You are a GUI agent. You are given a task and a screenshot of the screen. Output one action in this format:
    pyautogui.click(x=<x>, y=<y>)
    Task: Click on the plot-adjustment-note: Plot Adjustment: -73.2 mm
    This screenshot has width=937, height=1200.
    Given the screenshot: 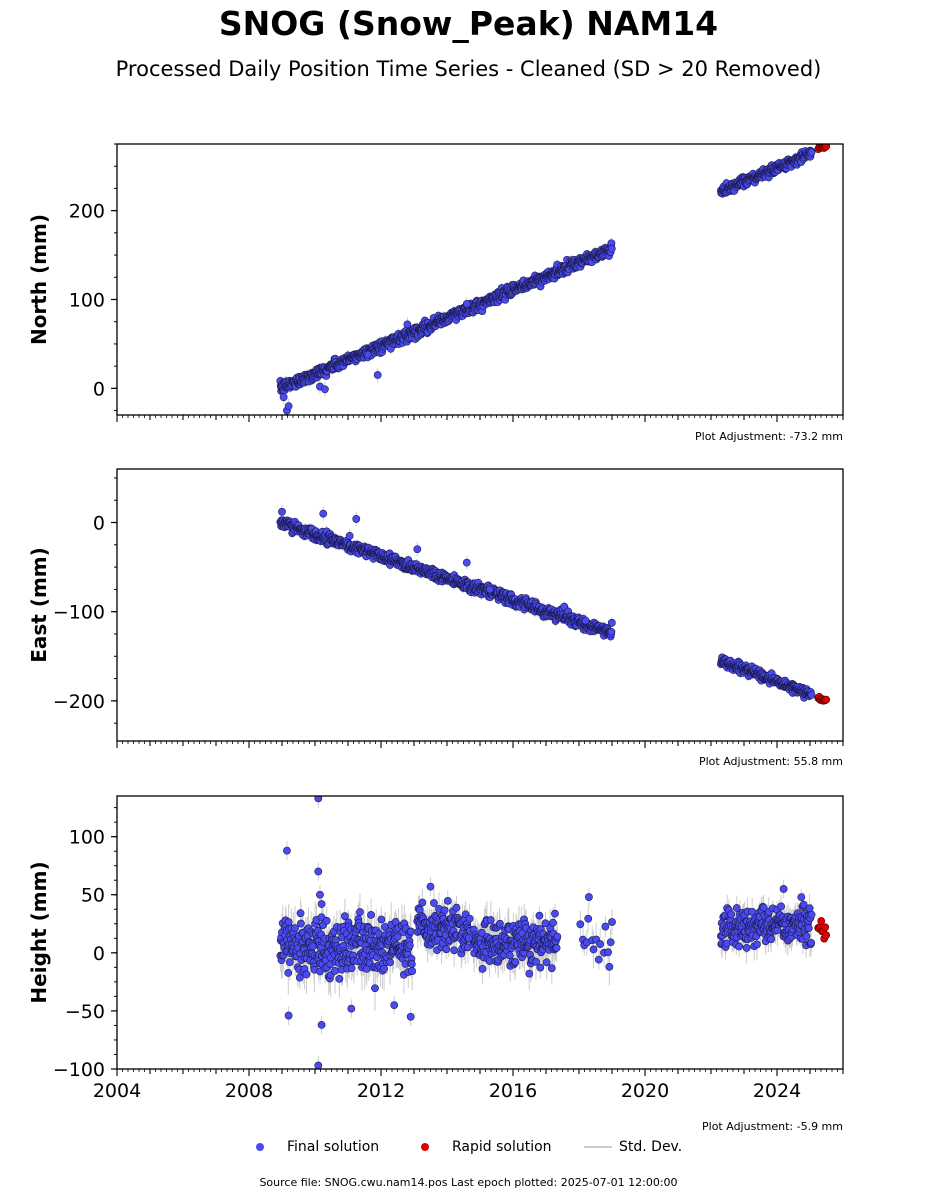 What is the action you would take?
    pyautogui.click(x=769, y=436)
    